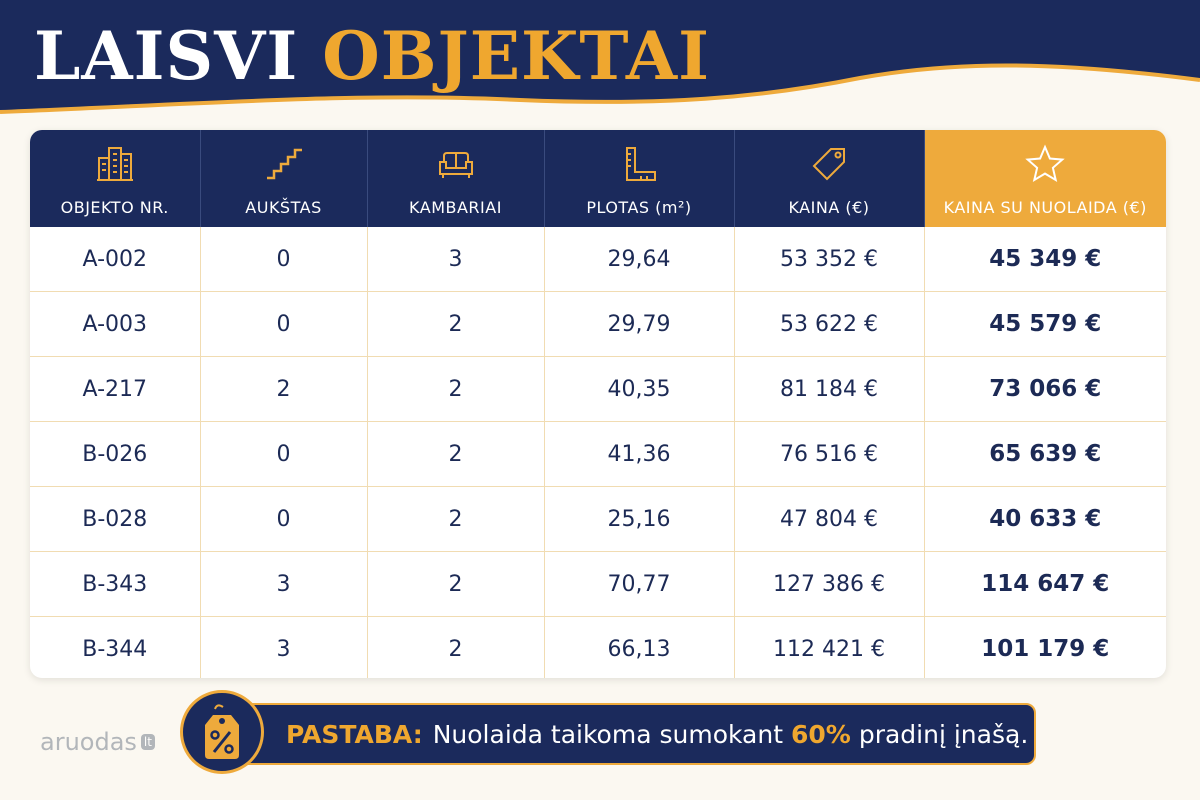 This screenshot has height=800, width=1200. What do you see at coordinates (166, 56) in the screenshot?
I see `title-part-1: LAISVI` at bounding box center [166, 56].